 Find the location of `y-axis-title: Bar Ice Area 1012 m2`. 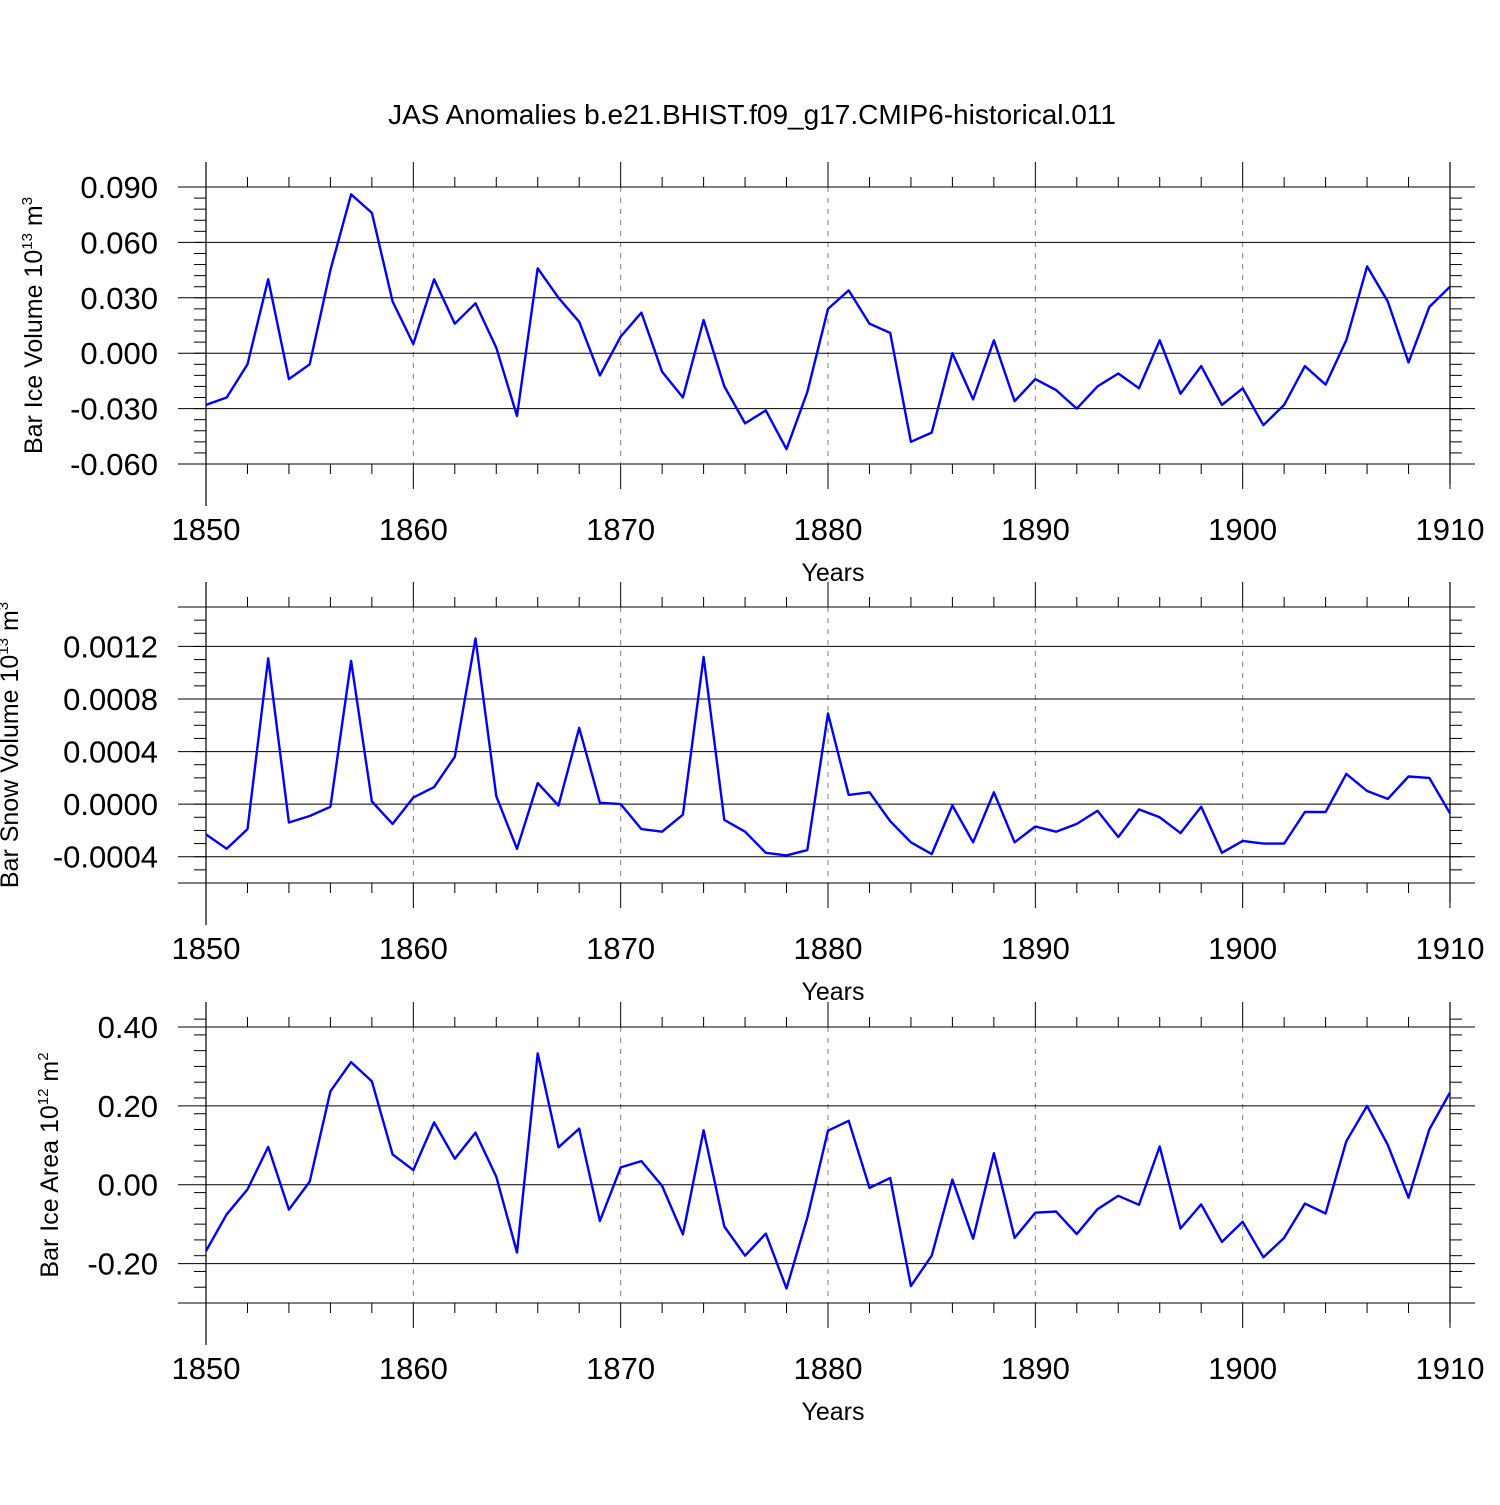

y-axis-title: Bar Ice Area 1012 m2 is located at coordinates (49, 1164).